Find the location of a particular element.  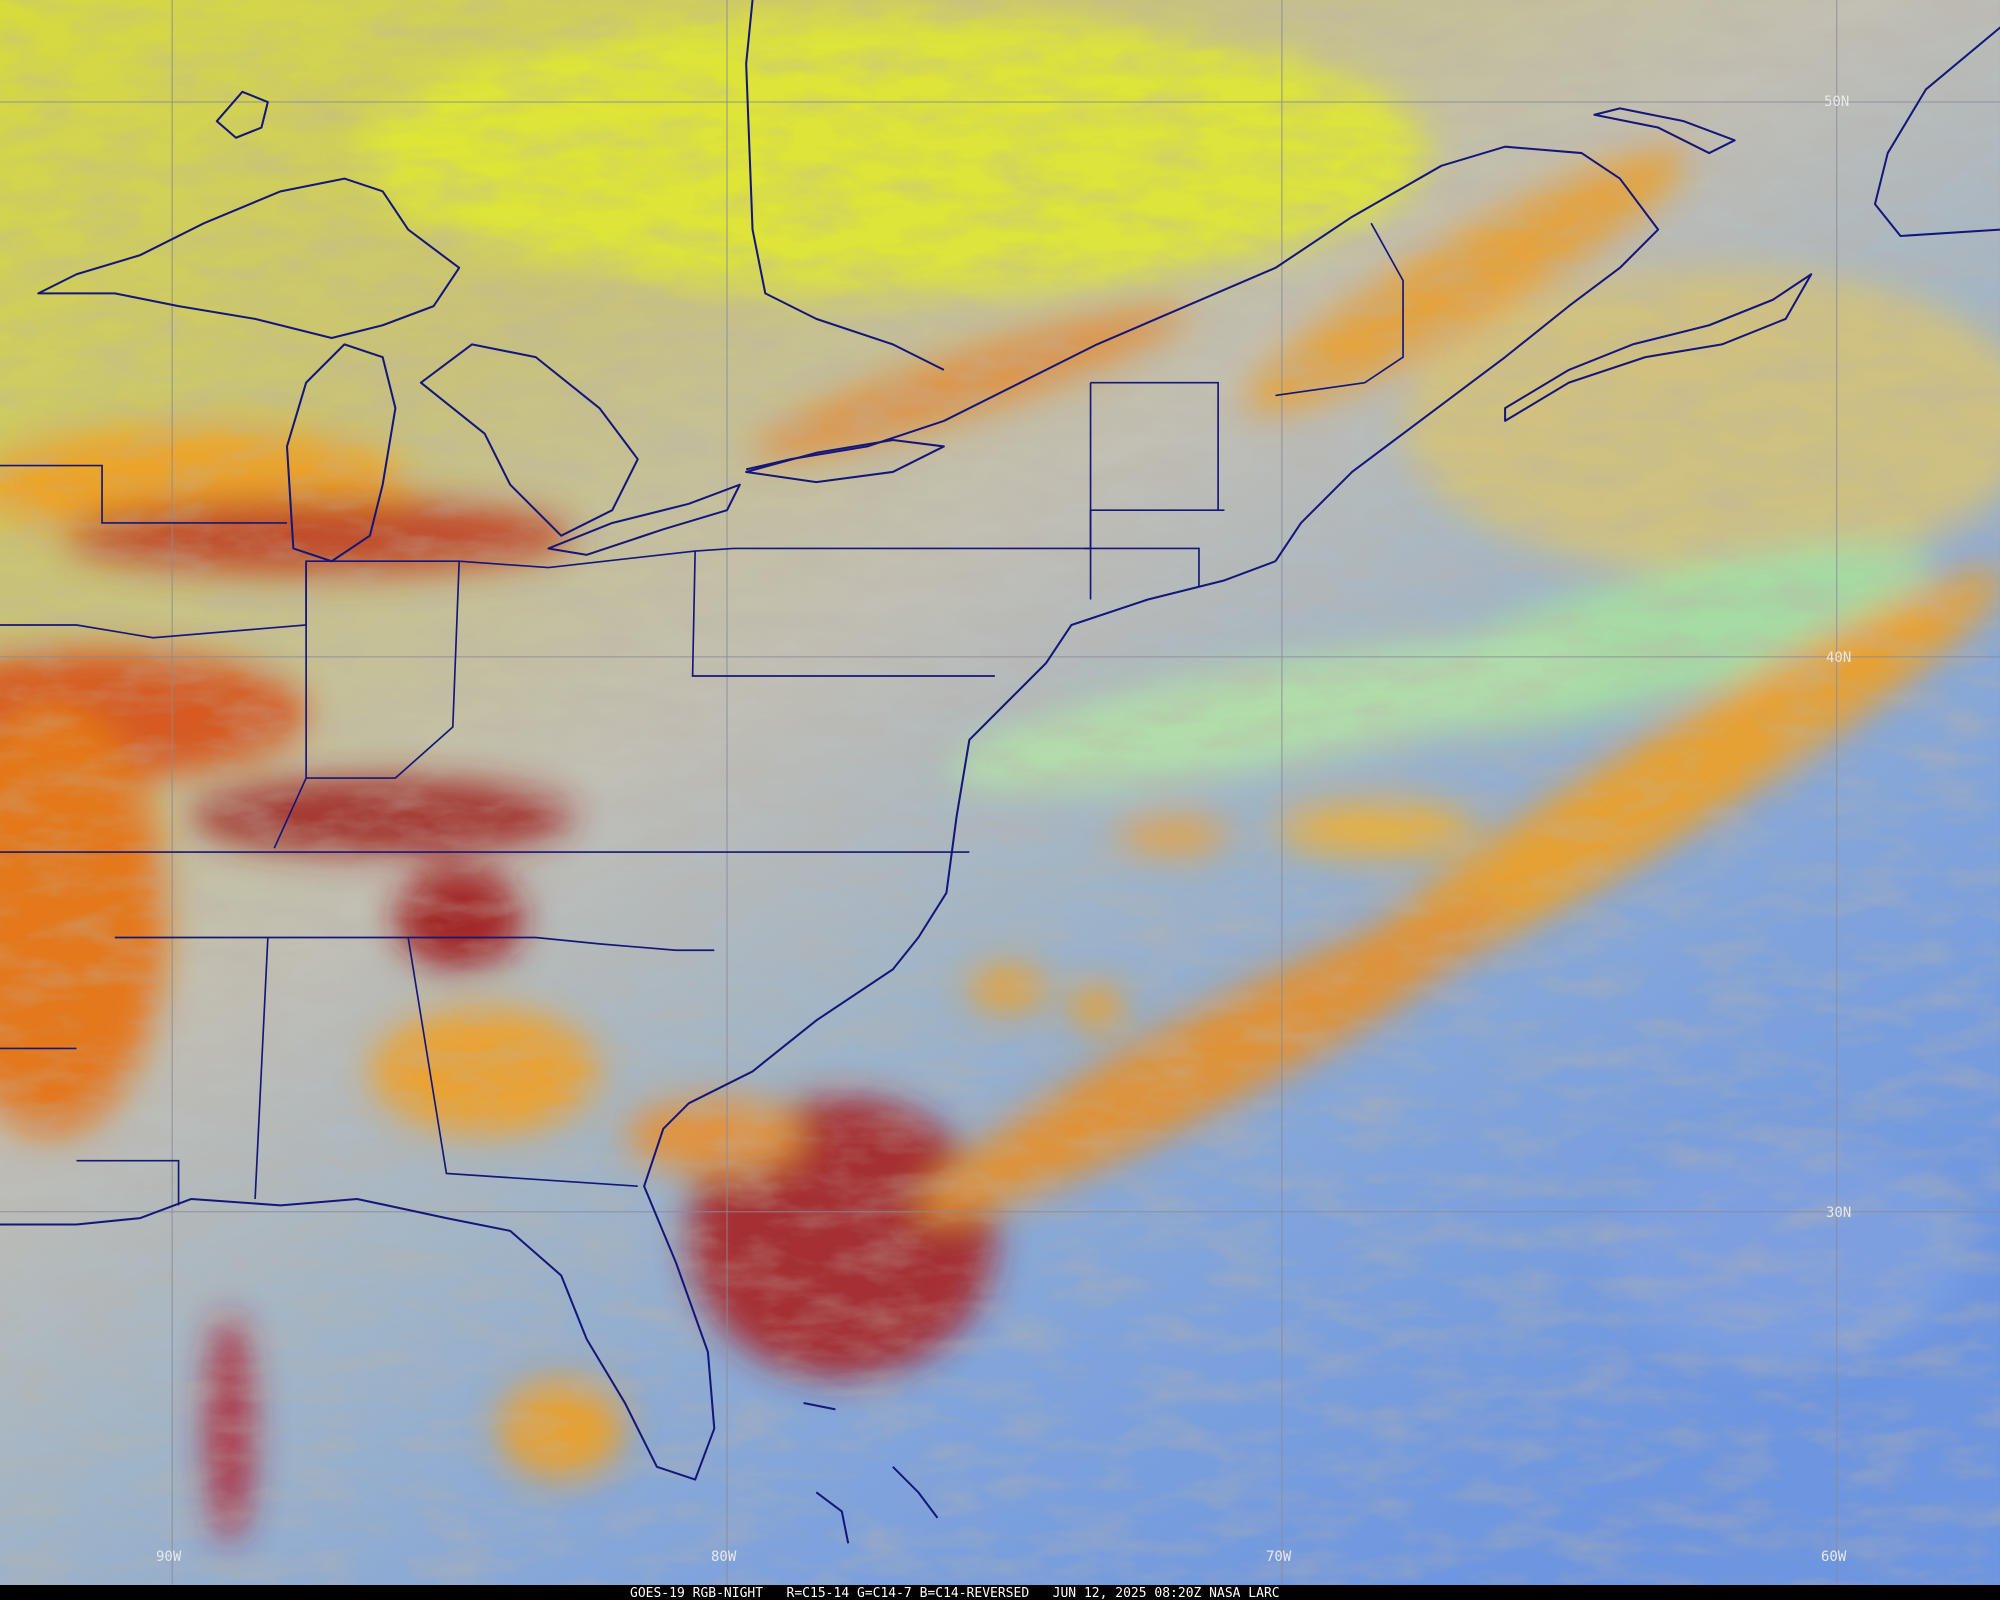

longitude-label: 70W is located at coordinates (1279, 1557).